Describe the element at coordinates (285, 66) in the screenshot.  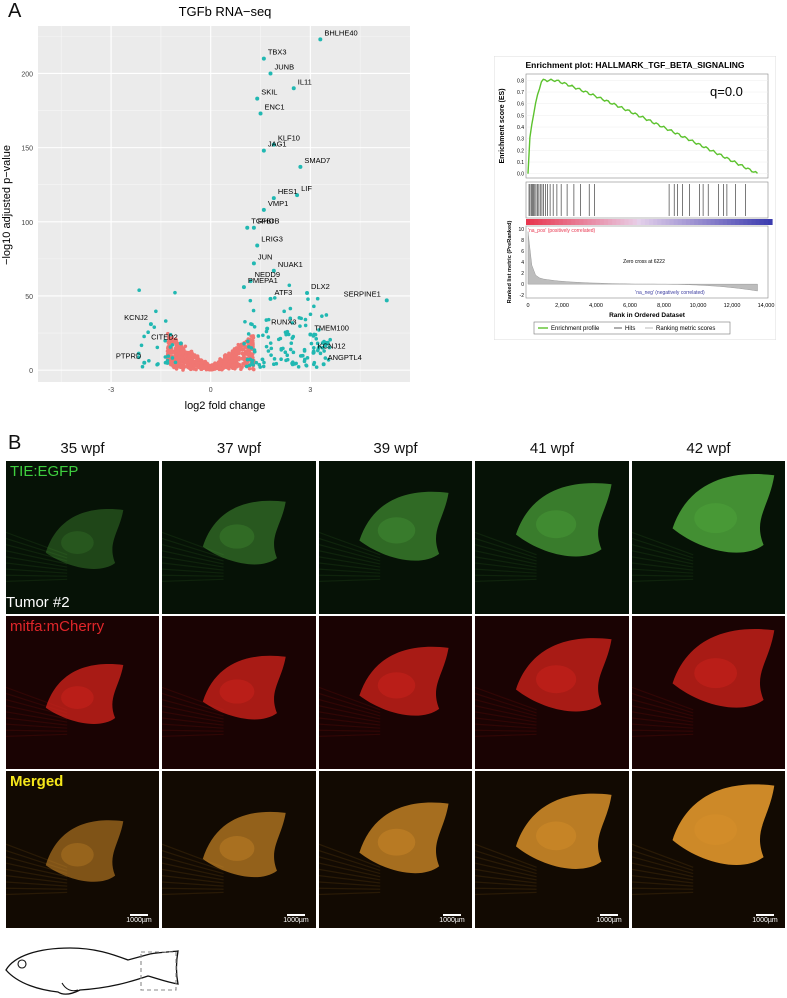
I see `gene-label: JUNB` at that location.